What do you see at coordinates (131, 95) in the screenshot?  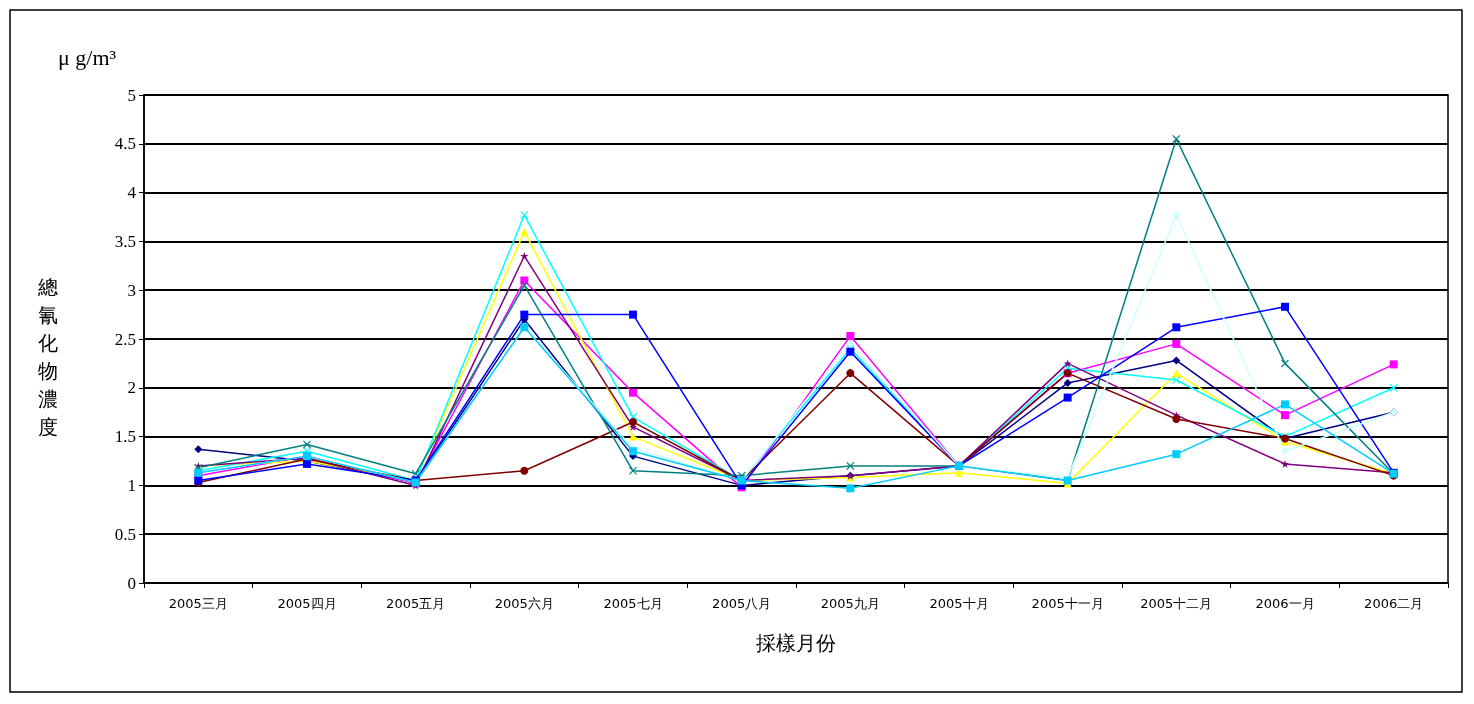 I see `y-tick-label: 5` at bounding box center [131, 95].